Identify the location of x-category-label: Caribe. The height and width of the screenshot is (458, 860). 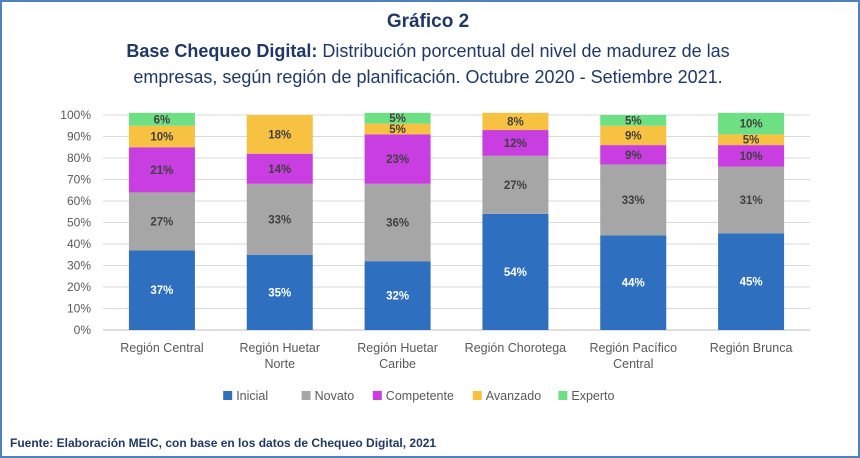
(397, 364).